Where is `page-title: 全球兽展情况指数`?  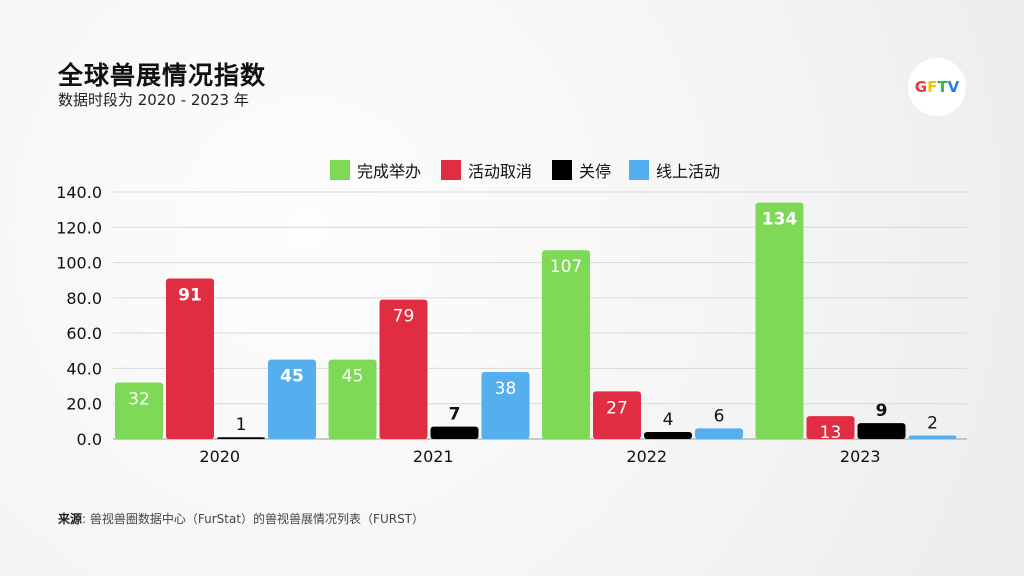 page-title: 全球兽展情况指数 is located at coordinates (162, 75).